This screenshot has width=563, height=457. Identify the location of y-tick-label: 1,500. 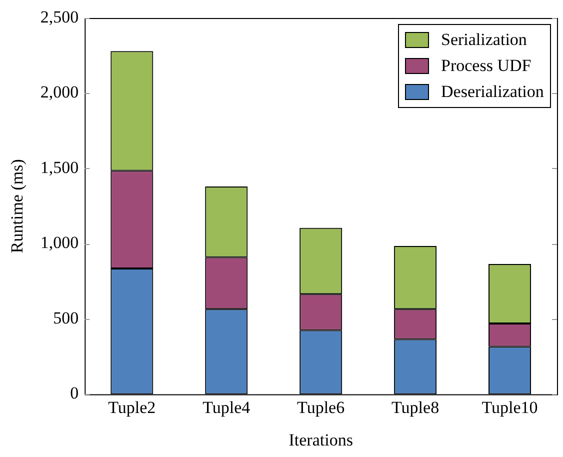
(59, 167).